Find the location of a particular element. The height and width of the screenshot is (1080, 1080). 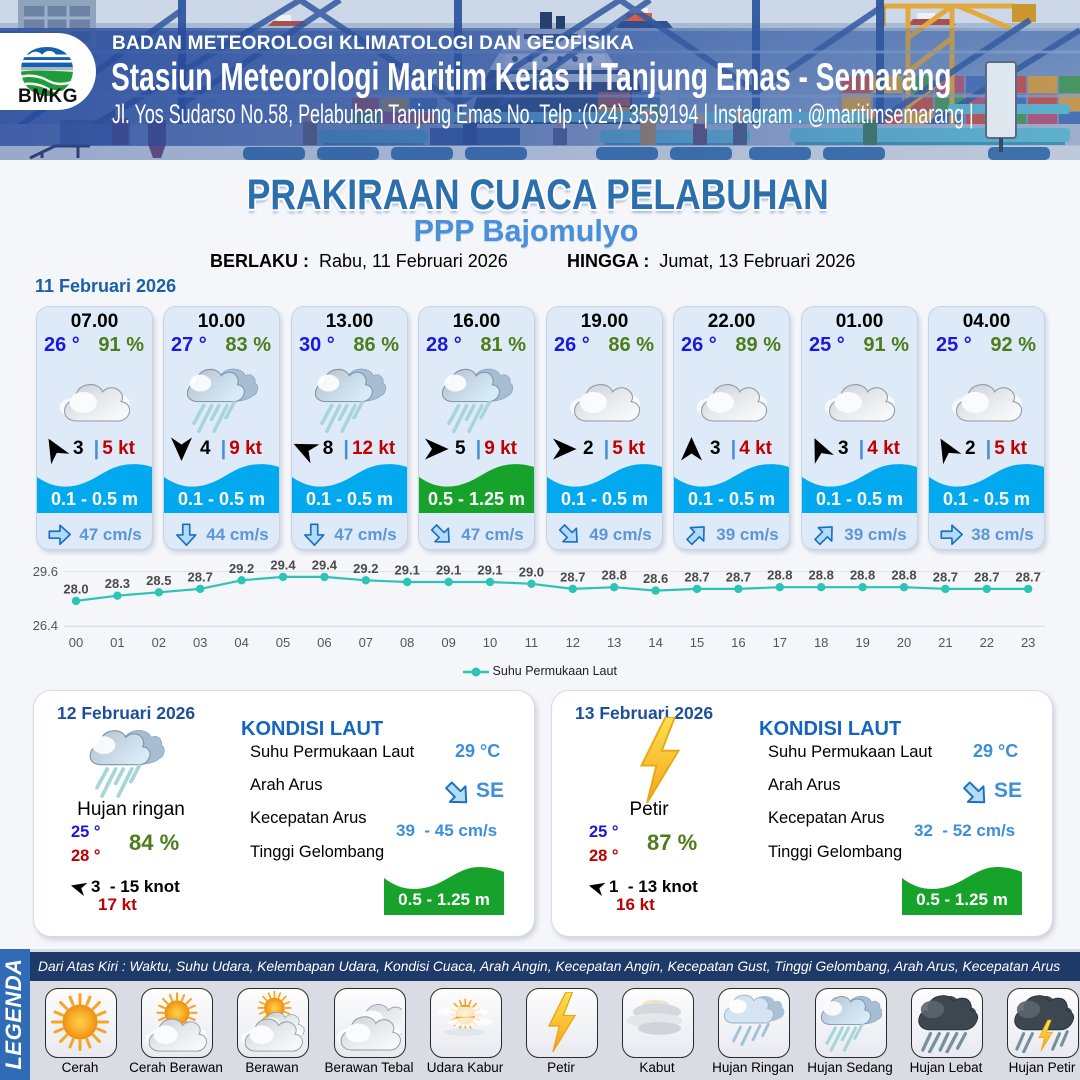

svg-text: 28.0 is located at coordinates (75, 588).